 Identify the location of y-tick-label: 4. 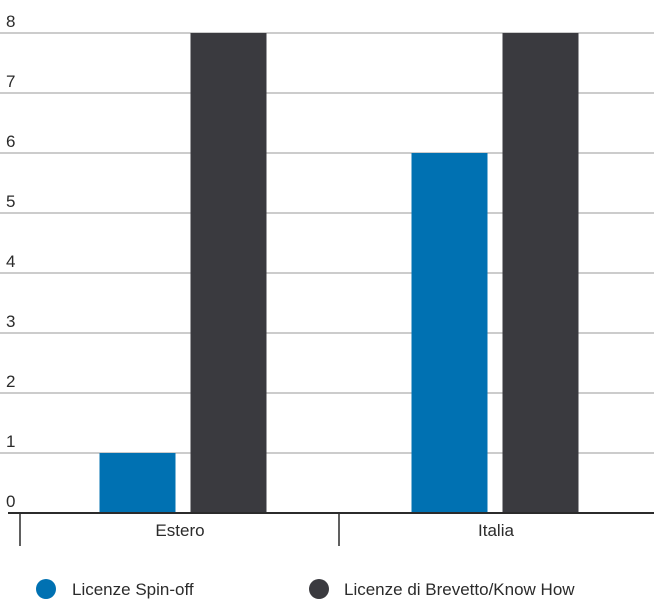
(10, 261).